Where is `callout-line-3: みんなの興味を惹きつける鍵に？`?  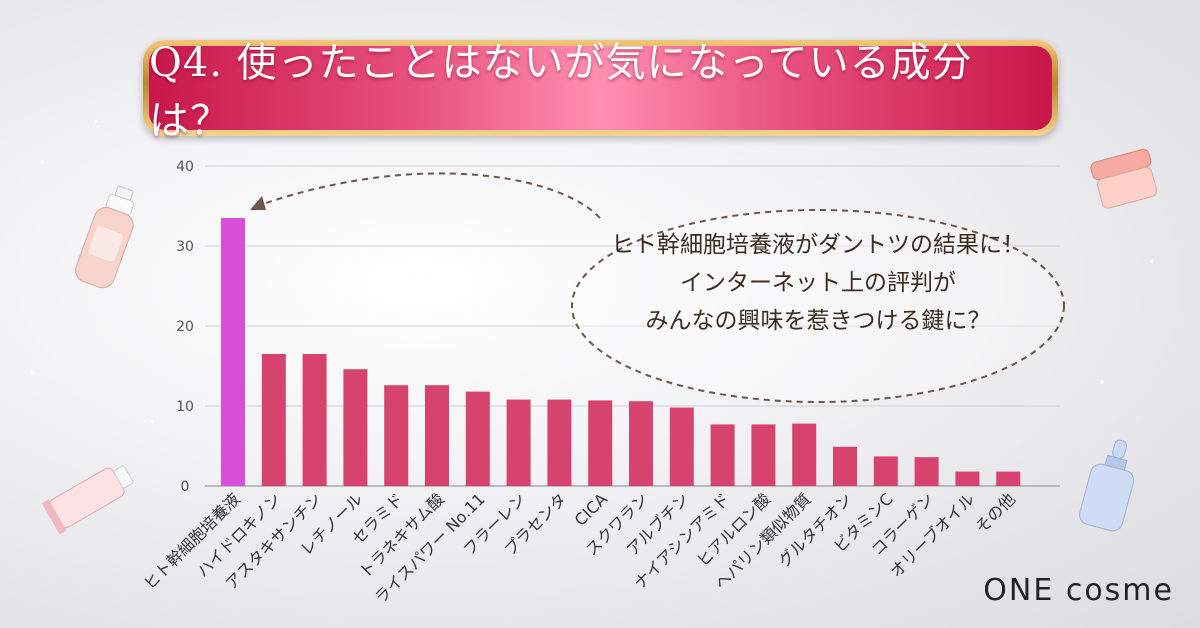 callout-line-3: みんなの興味を惹きつける鍵に？ is located at coordinates (818, 321).